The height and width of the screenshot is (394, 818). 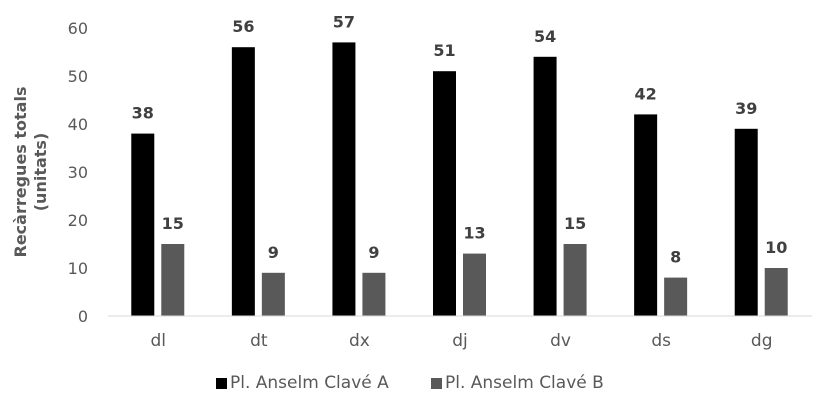 I want to click on y-tick-label: 50, so click(x=78, y=76).